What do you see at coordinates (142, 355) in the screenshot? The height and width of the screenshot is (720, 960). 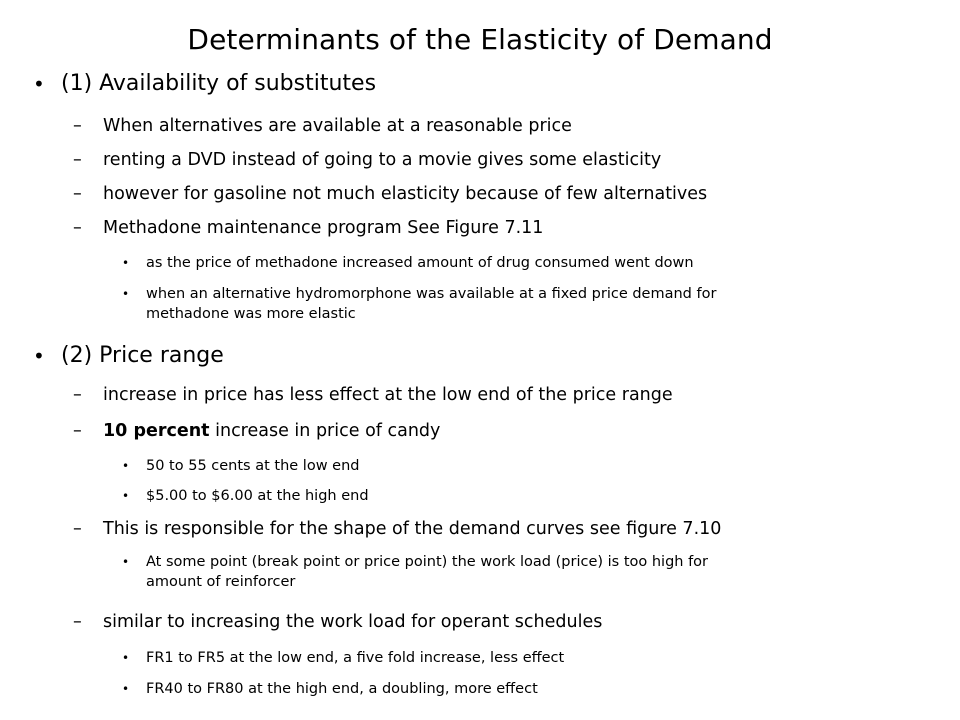 I see `section-heading-text: (2) Price range` at bounding box center [142, 355].